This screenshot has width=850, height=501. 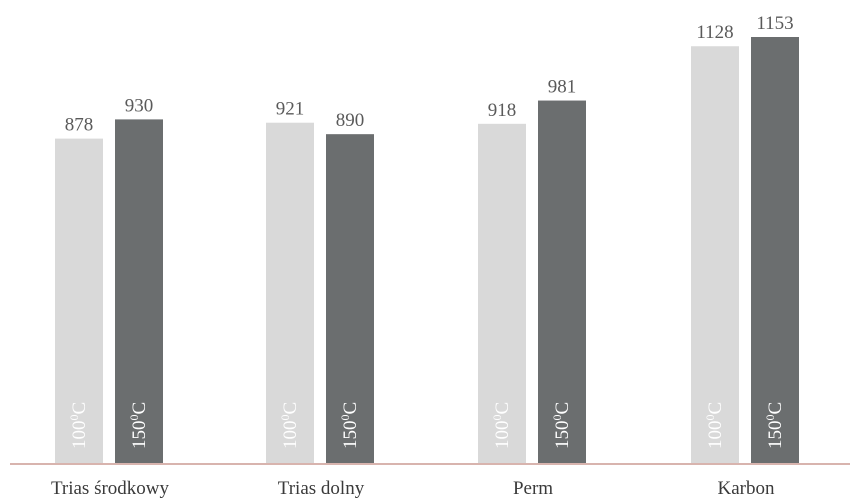 I want to click on category-label: Trias dolny, so click(x=321, y=488).